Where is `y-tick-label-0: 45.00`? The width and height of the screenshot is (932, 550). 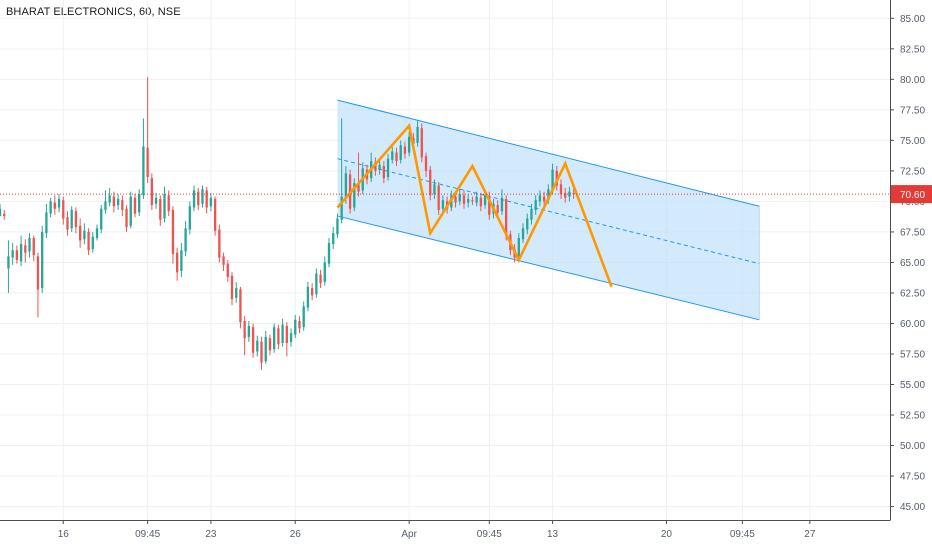
y-tick-label-0: 45.00 is located at coordinates (912, 507).